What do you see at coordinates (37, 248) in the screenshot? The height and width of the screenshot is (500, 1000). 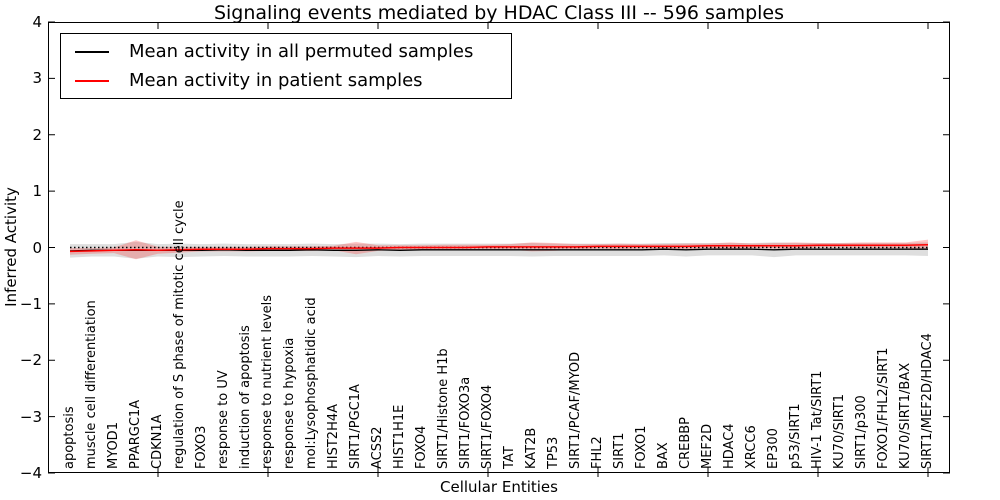 I see `y-tick-label: 0` at bounding box center [37, 248].